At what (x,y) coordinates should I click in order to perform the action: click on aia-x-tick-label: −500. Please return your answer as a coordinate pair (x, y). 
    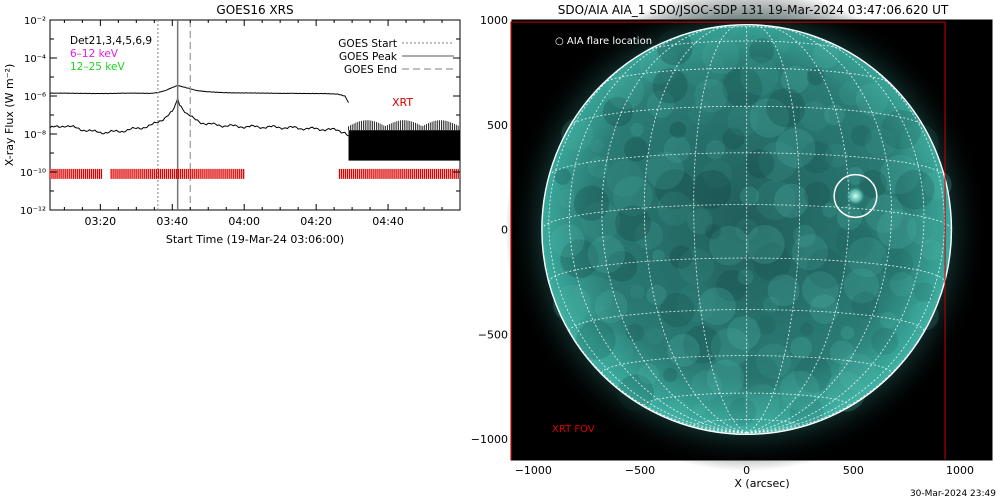
    Looking at the image, I should click on (640, 470).